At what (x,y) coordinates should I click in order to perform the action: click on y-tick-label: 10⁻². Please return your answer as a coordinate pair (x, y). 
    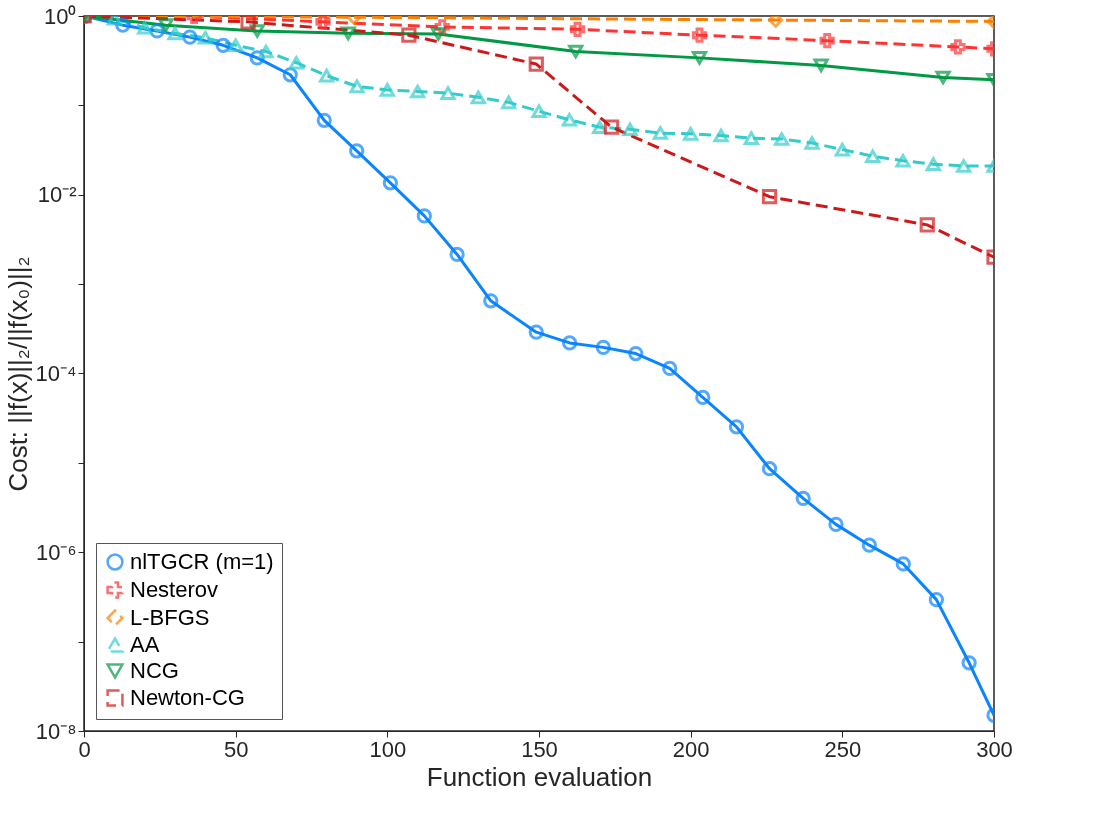
    Looking at the image, I should click on (57, 195).